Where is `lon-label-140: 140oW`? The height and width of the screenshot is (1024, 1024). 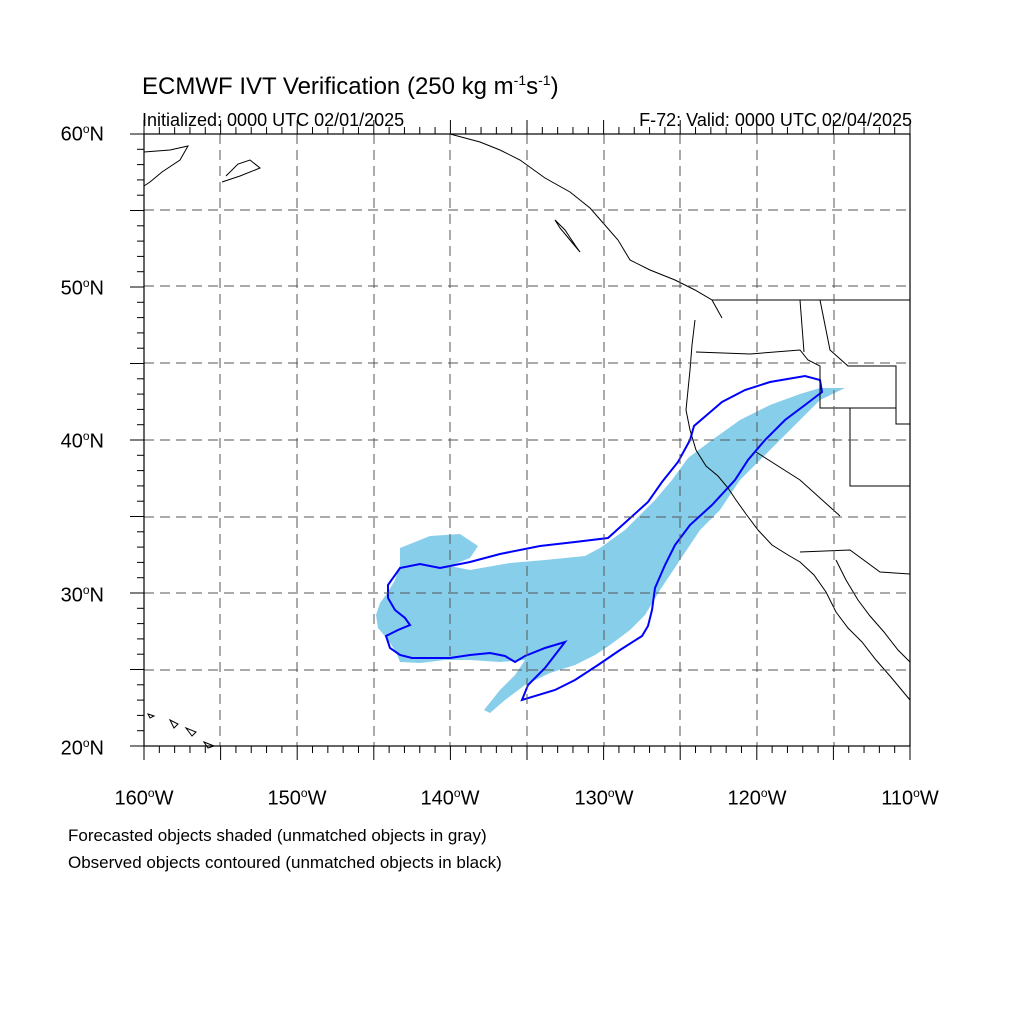 lon-label-140: 140oW is located at coordinates (450, 798).